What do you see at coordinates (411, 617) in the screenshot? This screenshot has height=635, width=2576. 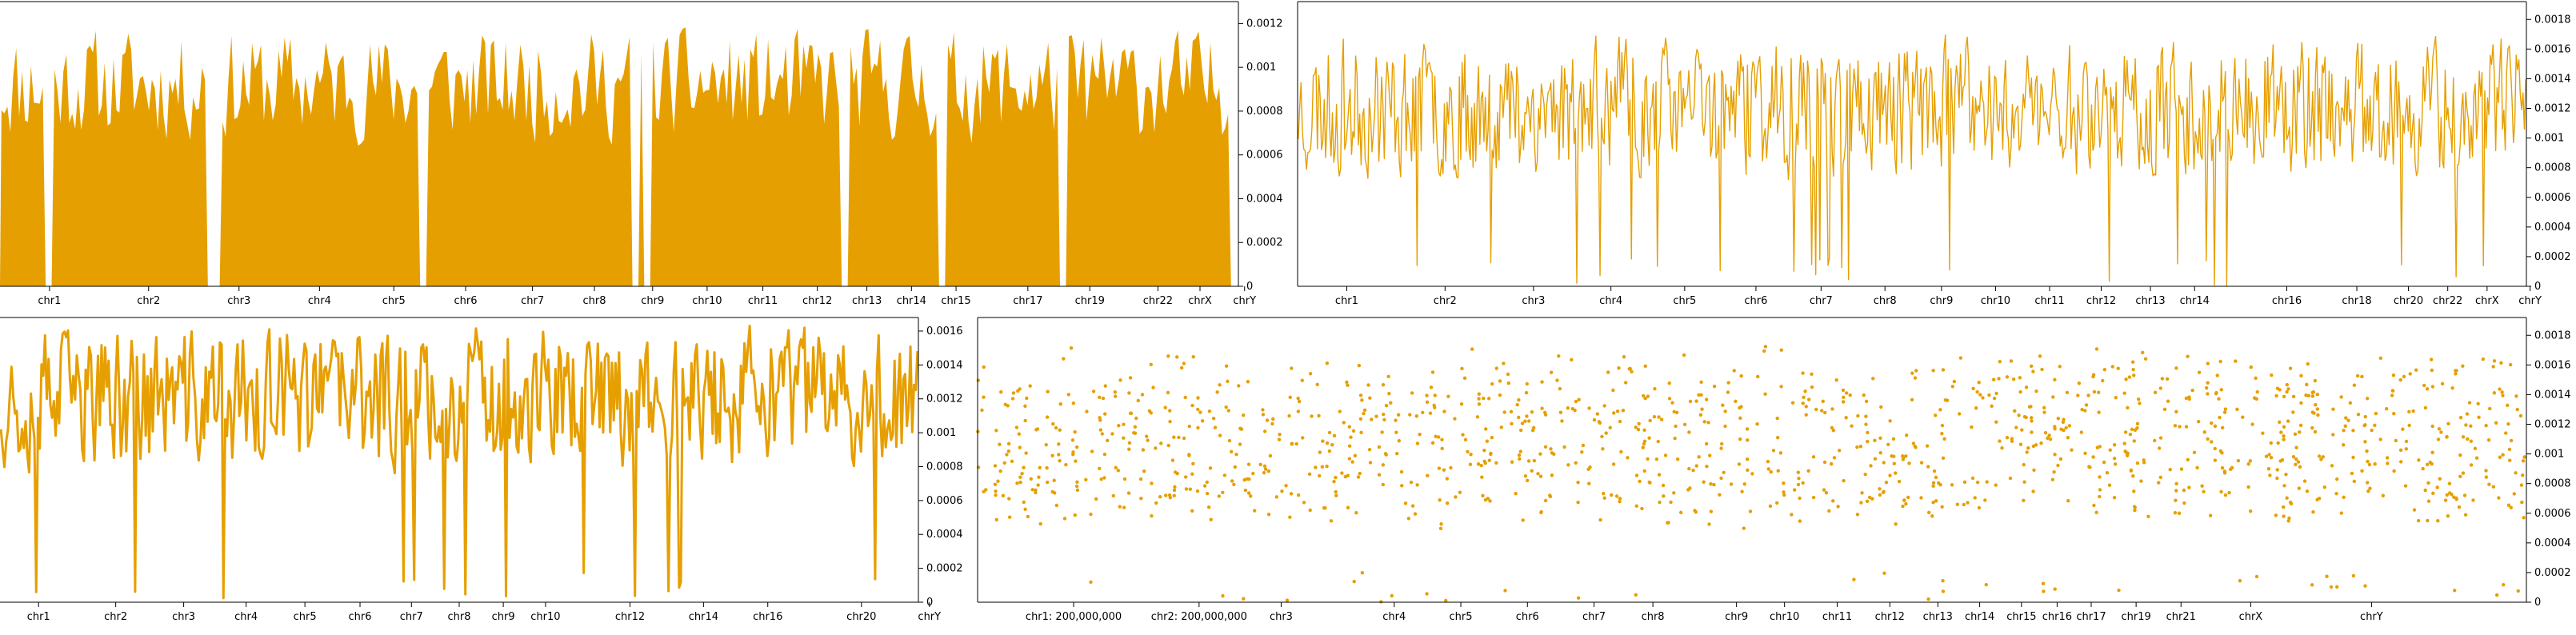 I see `x-tick-label: chr7` at bounding box center [411, 617].